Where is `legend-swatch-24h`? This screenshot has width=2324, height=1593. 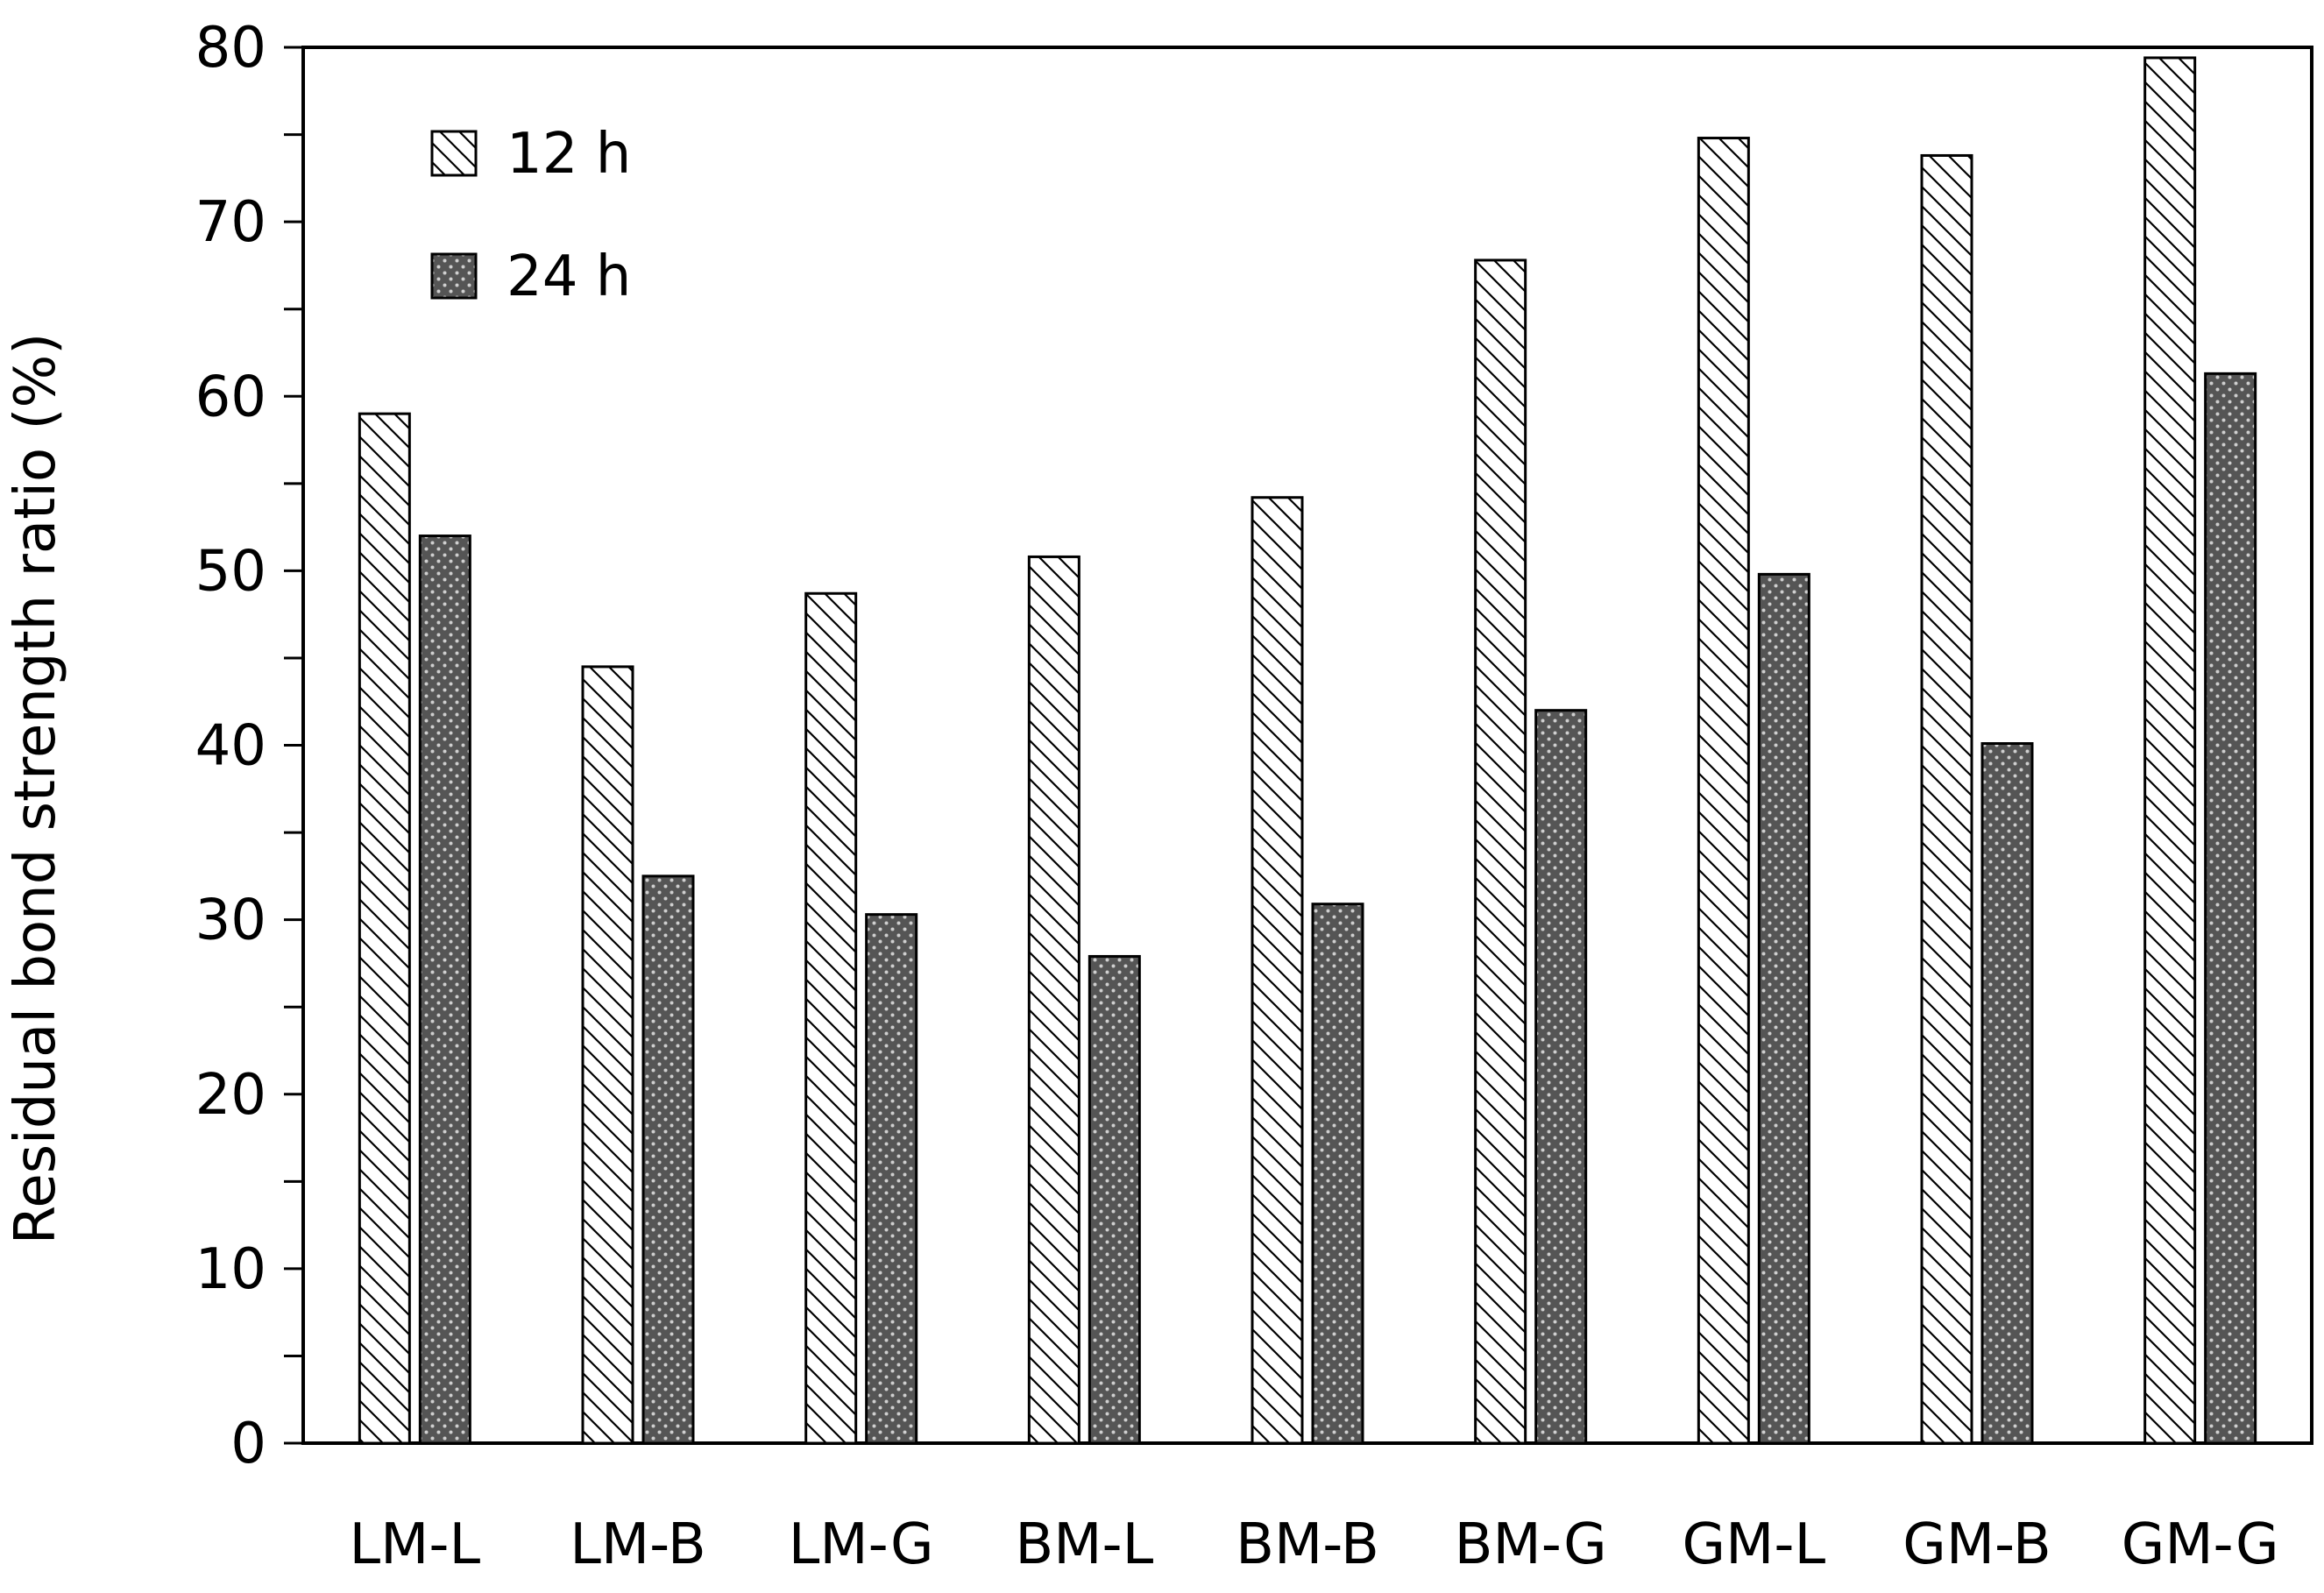 legend-swatch-24h is located at coordinates (454, 276).